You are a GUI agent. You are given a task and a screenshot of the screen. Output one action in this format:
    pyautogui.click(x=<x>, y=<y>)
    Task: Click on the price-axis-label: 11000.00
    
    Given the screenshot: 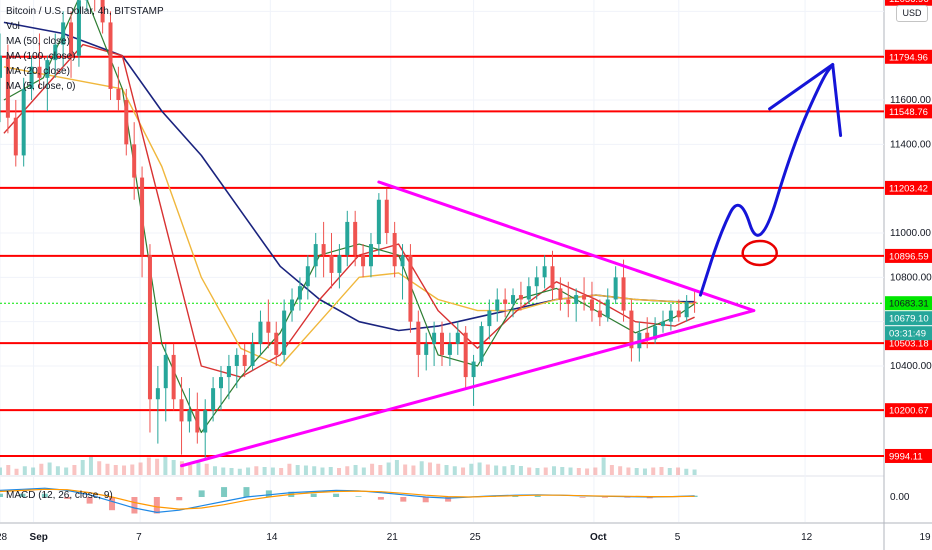 What is the action you would take?
    pyautogui.click(x=910, y=233)
    